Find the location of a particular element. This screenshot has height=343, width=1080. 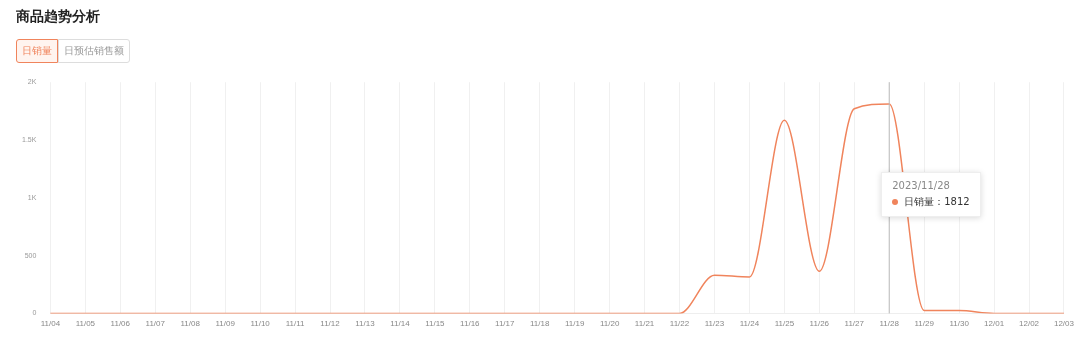

text: 日预估销售额 is located at coordinates (94, 51).